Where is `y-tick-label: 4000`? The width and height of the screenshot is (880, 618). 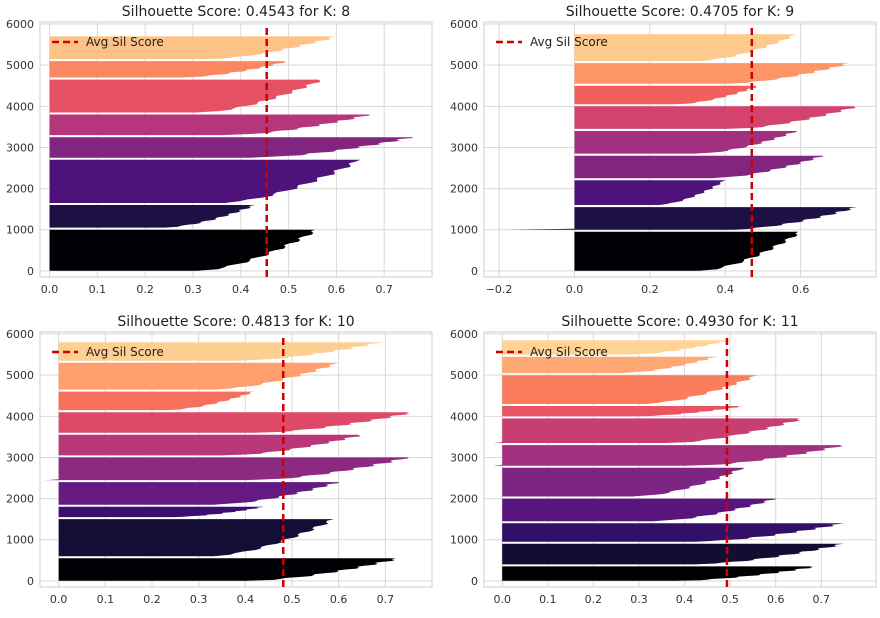 y-tick-label: 4000 is located at coordinates (464, 416).